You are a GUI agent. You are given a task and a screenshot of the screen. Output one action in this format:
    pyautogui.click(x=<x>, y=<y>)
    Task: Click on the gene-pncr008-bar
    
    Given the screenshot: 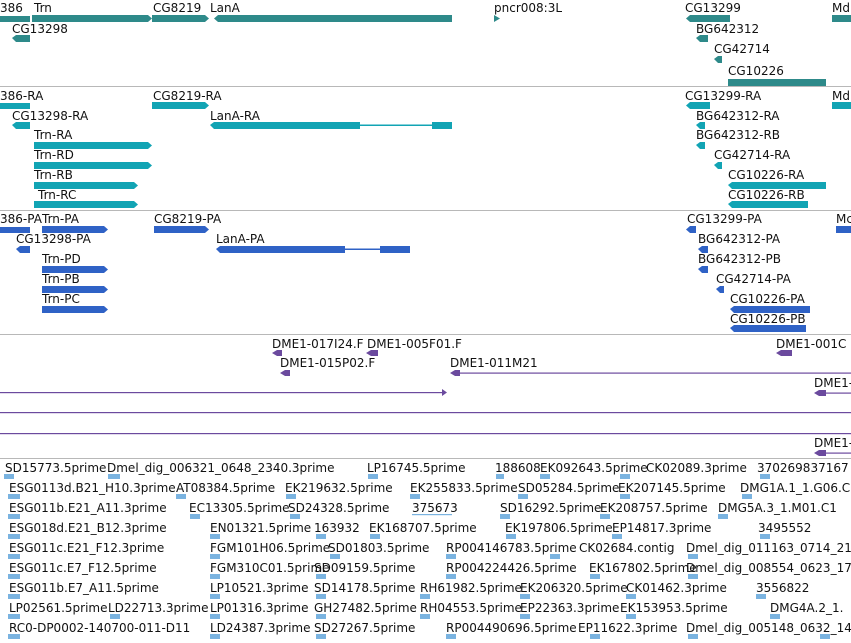 What is the action you would take?
    pyautogui.click(x=497, y=18)
    